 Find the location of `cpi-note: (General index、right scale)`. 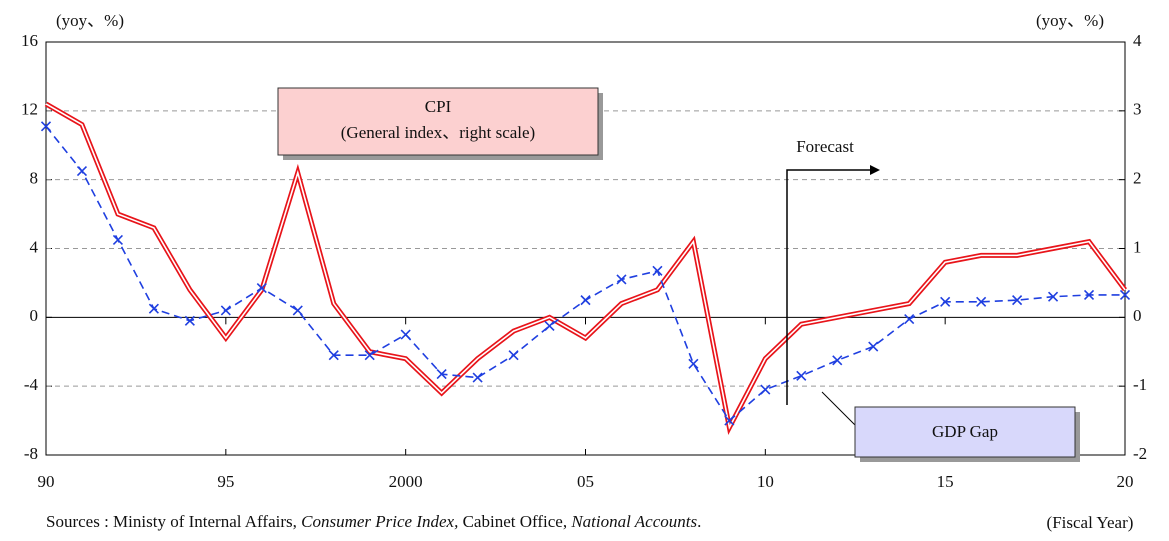

cpi-note: (General index、right scale) is located at coordinates (438, 132).